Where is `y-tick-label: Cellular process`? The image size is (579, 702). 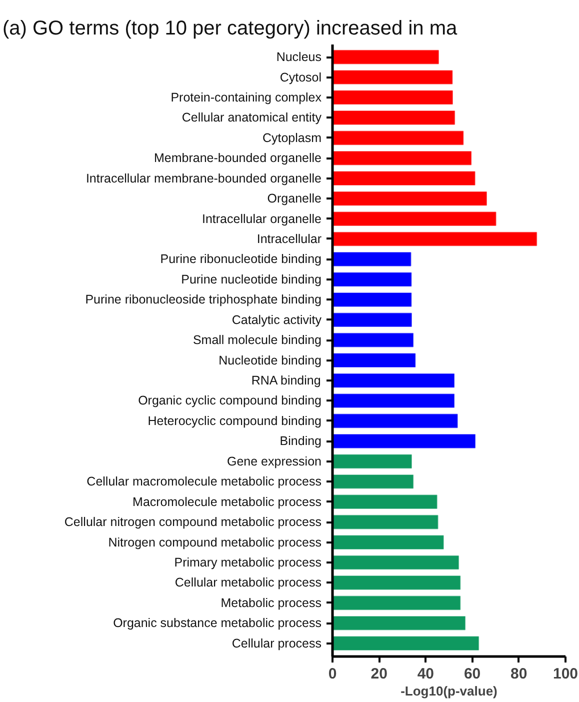 y-tick-label: Cellular process is located at coordinates (277, 643).